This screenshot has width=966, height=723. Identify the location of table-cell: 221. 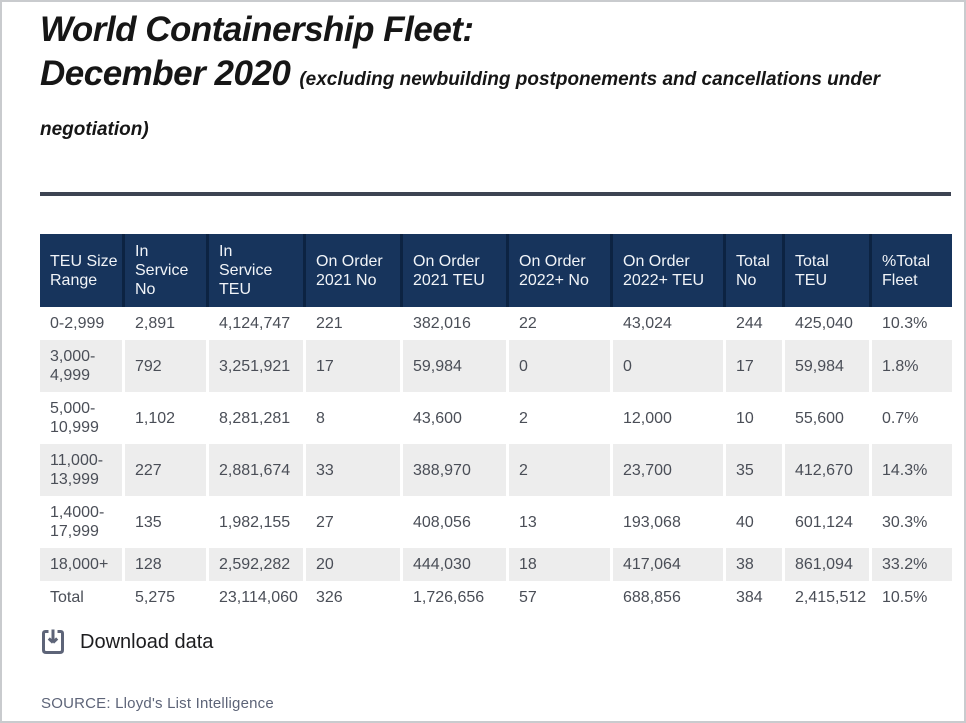
(351, 323).